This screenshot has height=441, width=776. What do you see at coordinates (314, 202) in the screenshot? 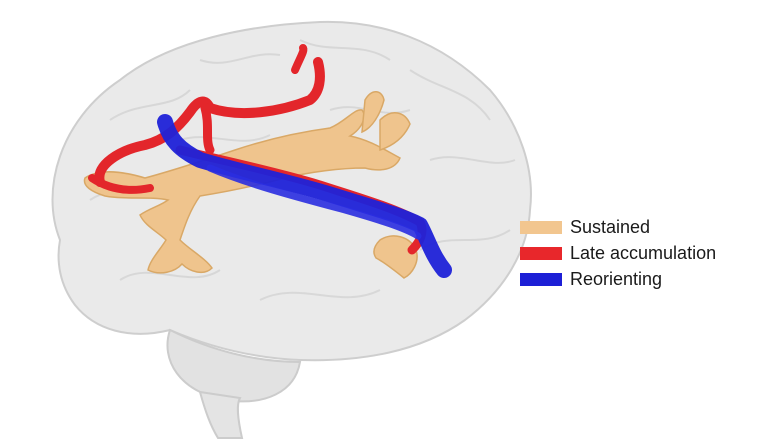
I see `reorienting-secondary` at bounding box center [314, 202].